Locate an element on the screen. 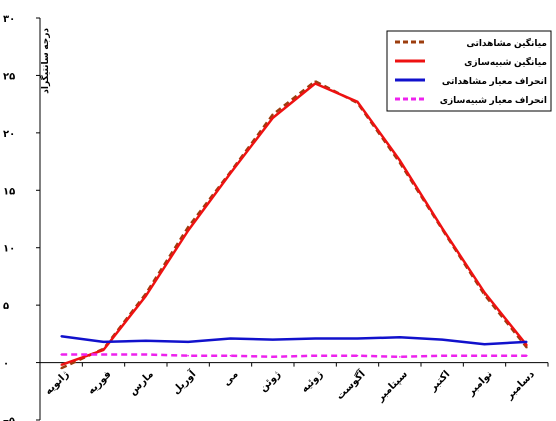  y-tick-label: ۰ is located at coordinates (6, 364).